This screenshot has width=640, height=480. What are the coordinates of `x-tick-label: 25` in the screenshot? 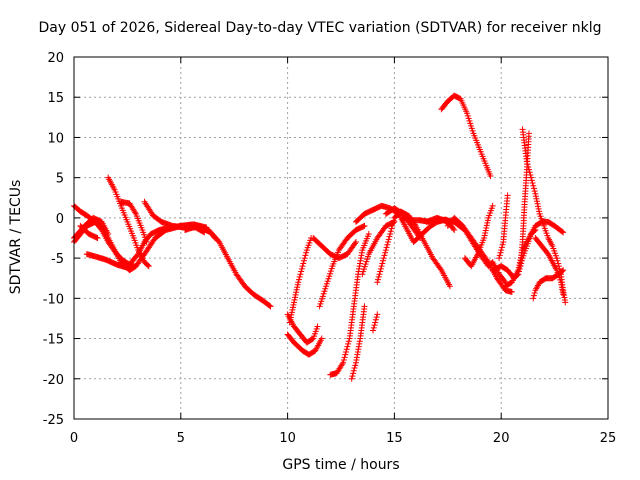 It's located at (608, 438).